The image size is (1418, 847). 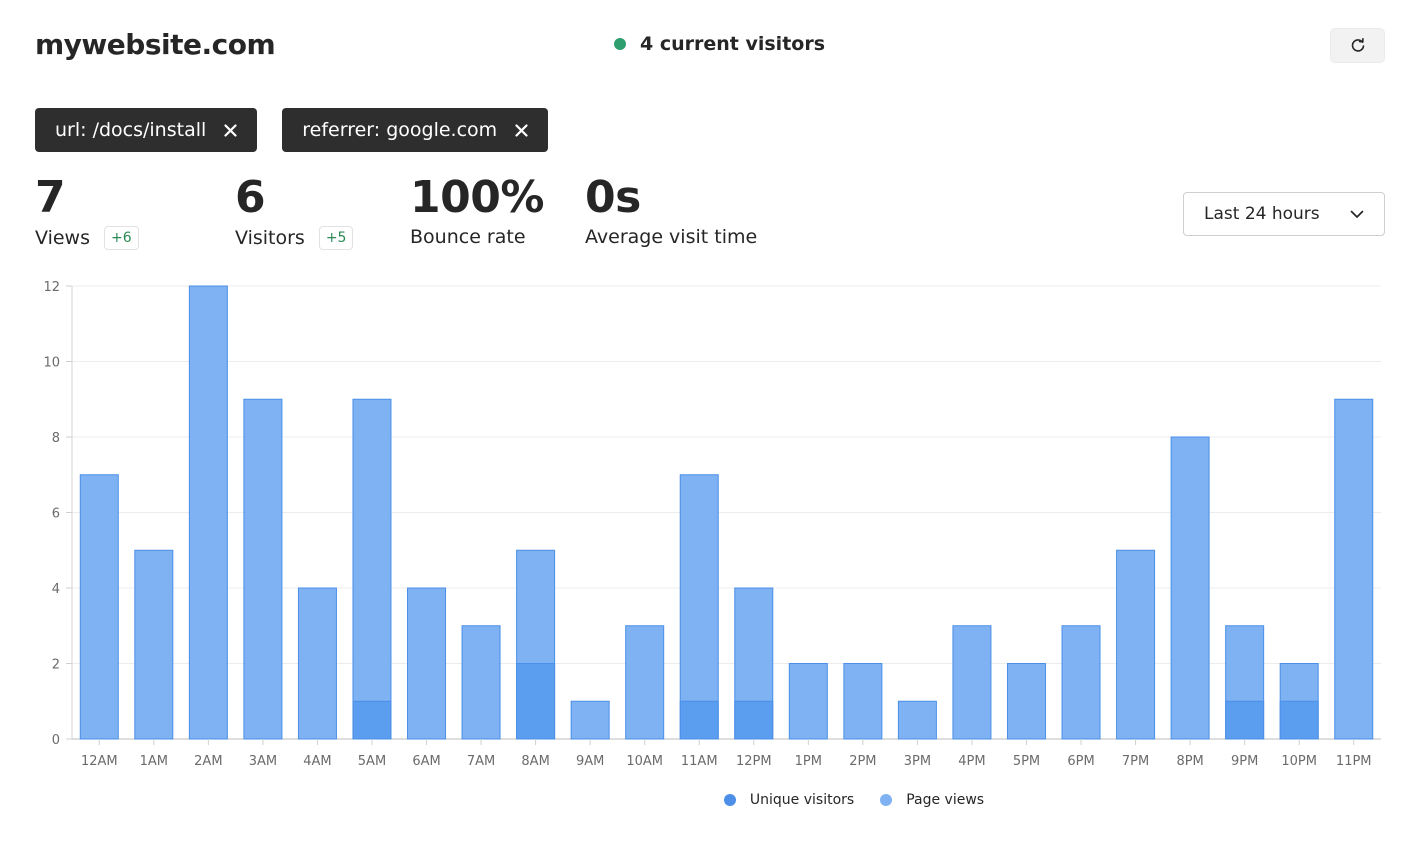 I want to click on x-tick-label: 12AM, so click(x=99, y=761).